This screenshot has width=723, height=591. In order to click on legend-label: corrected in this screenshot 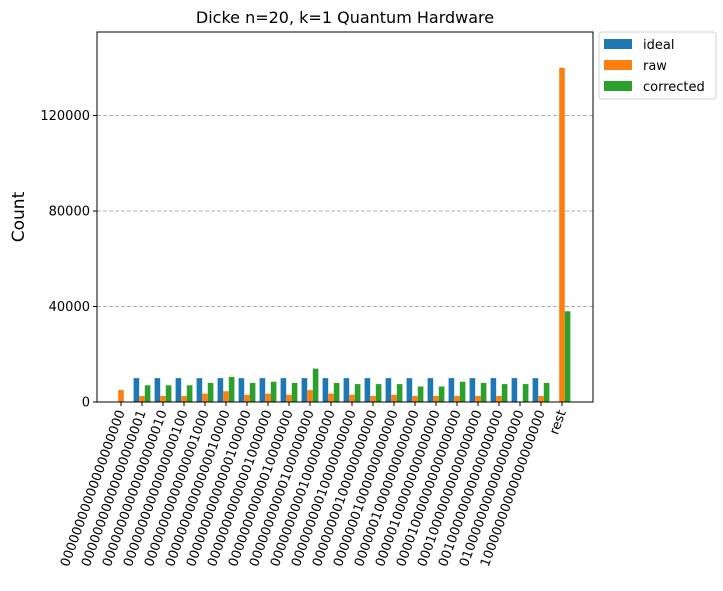, I will do `click(674, 87)`.